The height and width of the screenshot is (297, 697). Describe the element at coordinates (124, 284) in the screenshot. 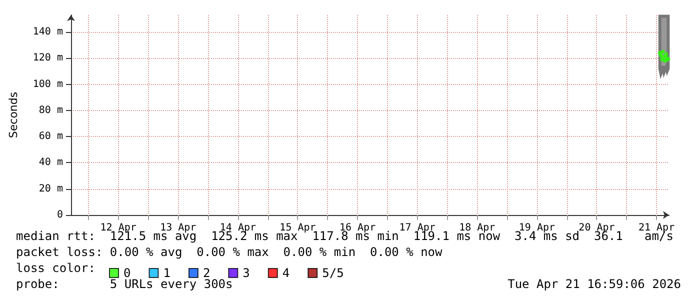

I see `text: probe: 5 URLs every 300s` at that location.